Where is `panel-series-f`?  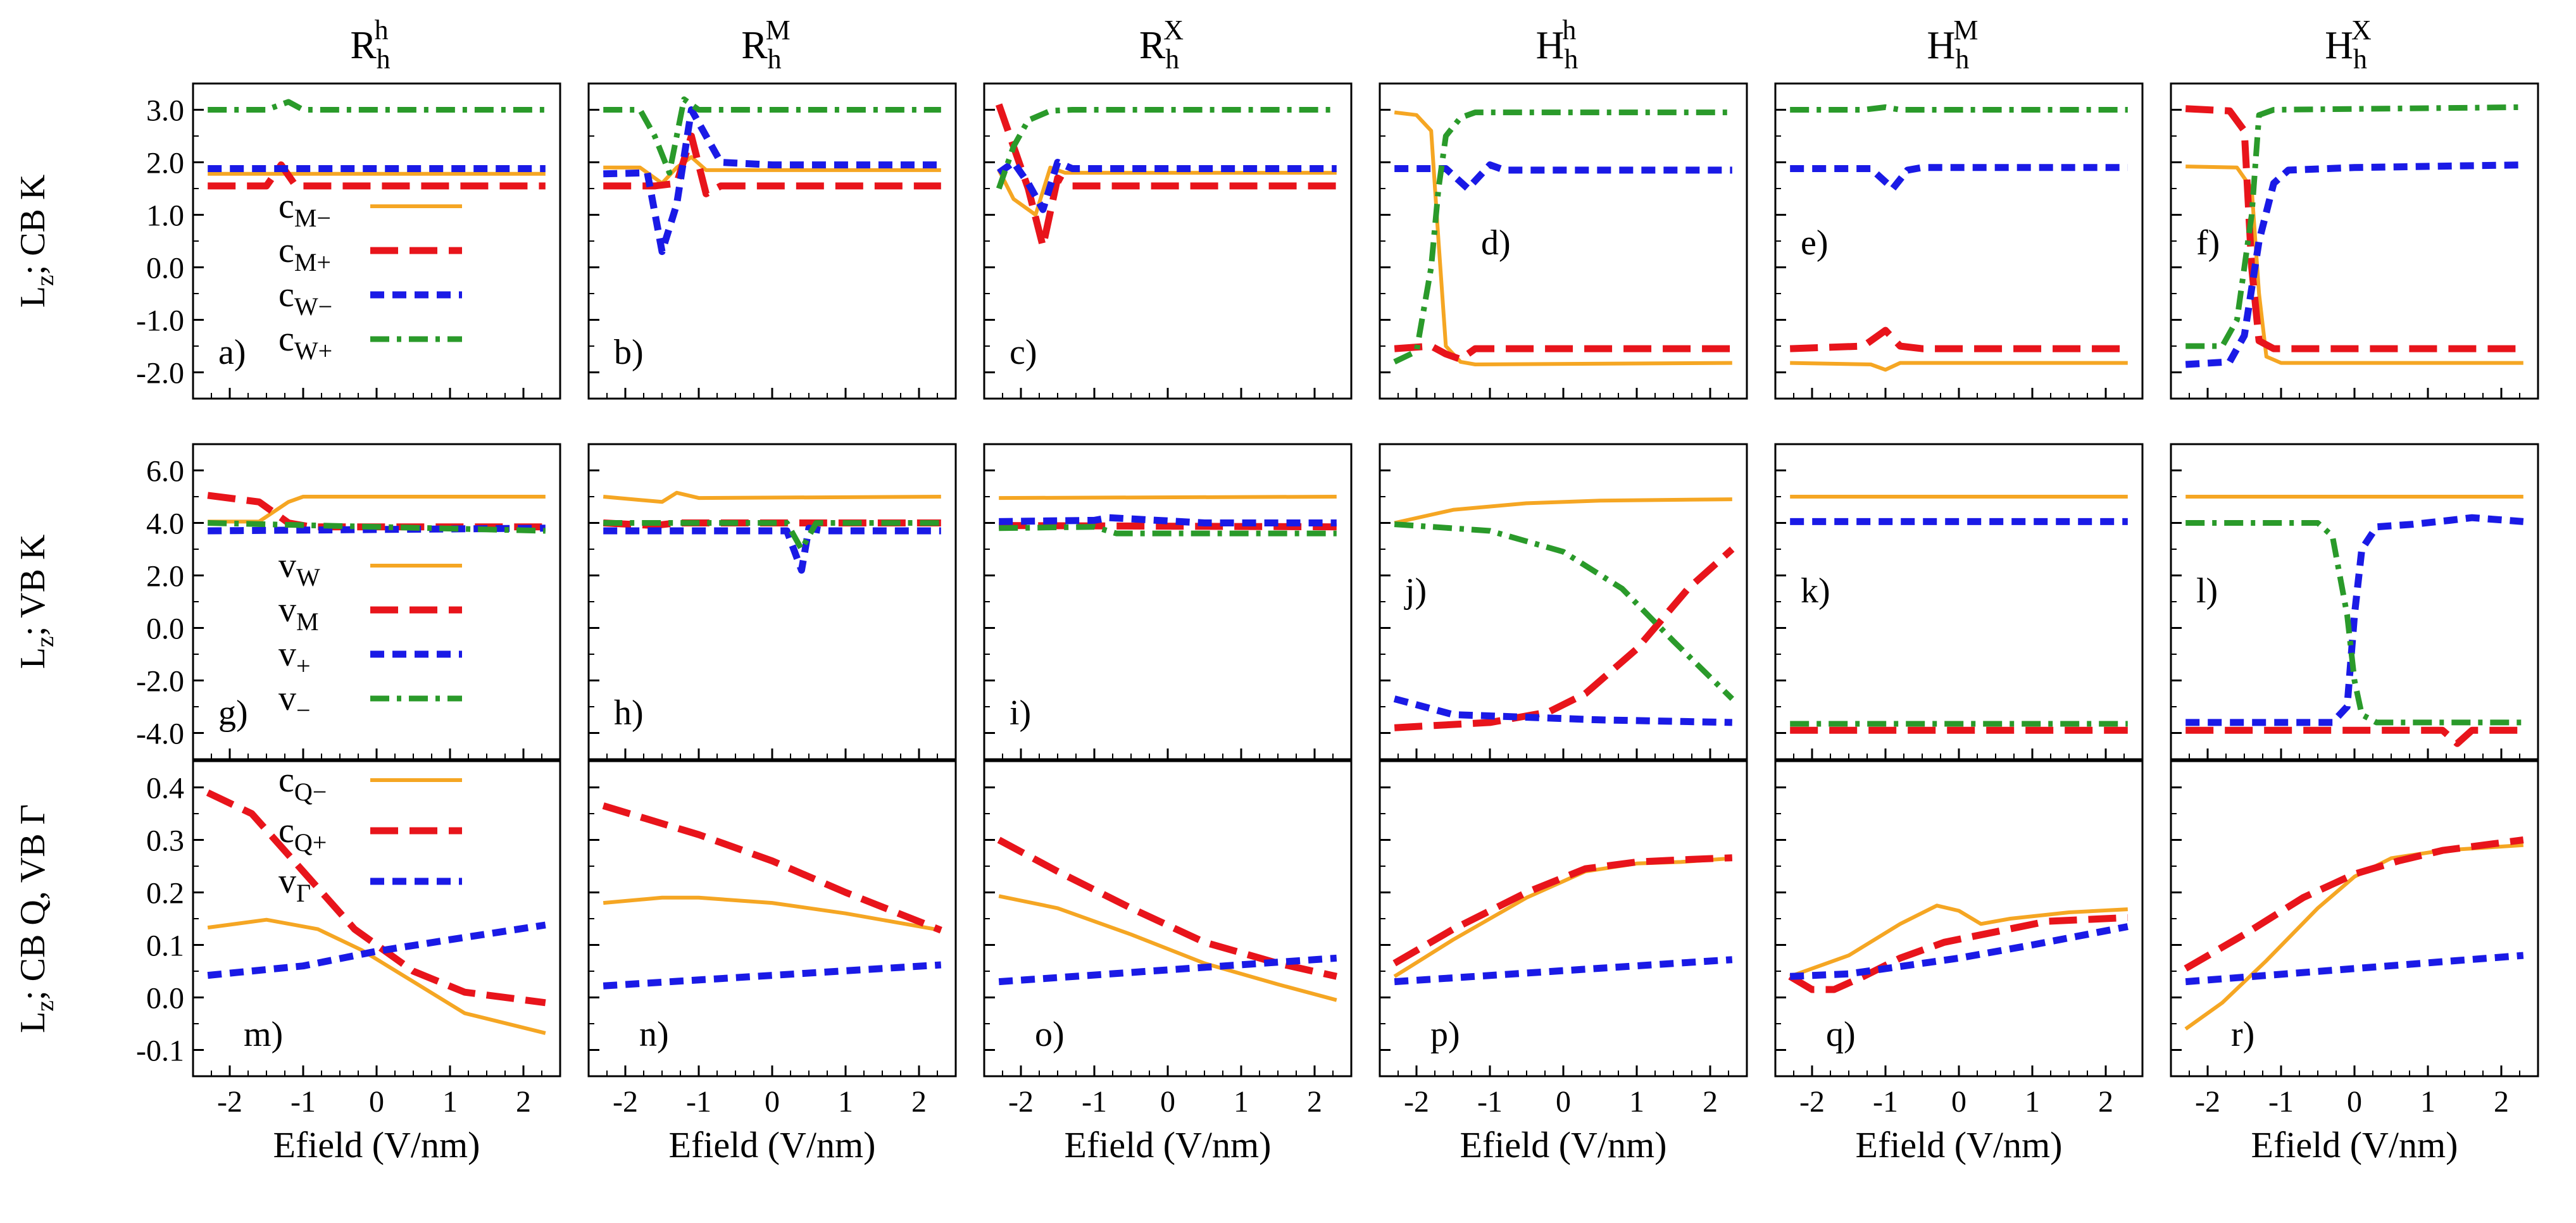
panel-series-f is located at coordinates (2354, 236).